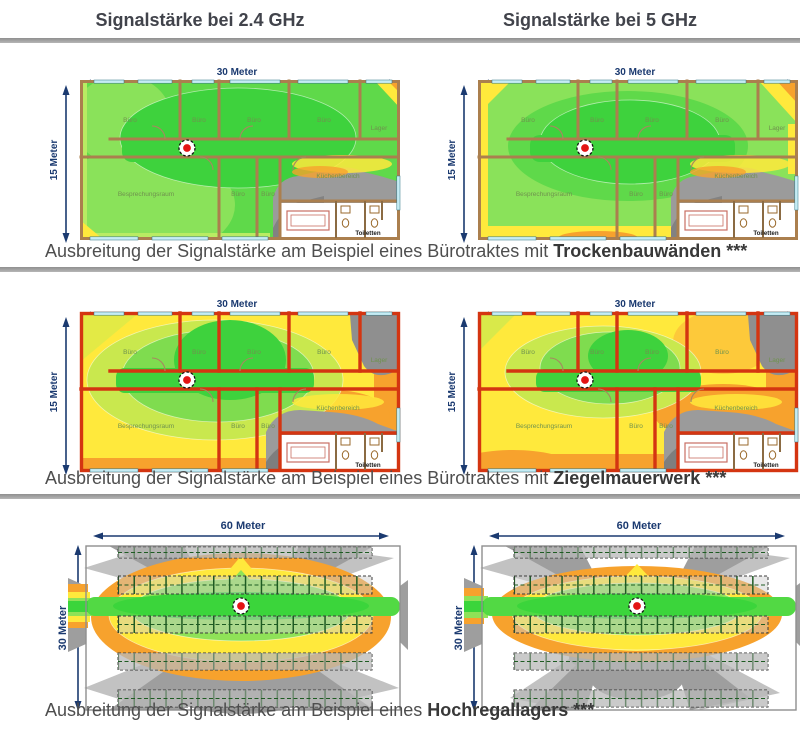 This screenshot has width=800, height=734. I want to click on floor-plan-drywall-5ghz: 30 Meter 15 Meter, so click(623, 155).